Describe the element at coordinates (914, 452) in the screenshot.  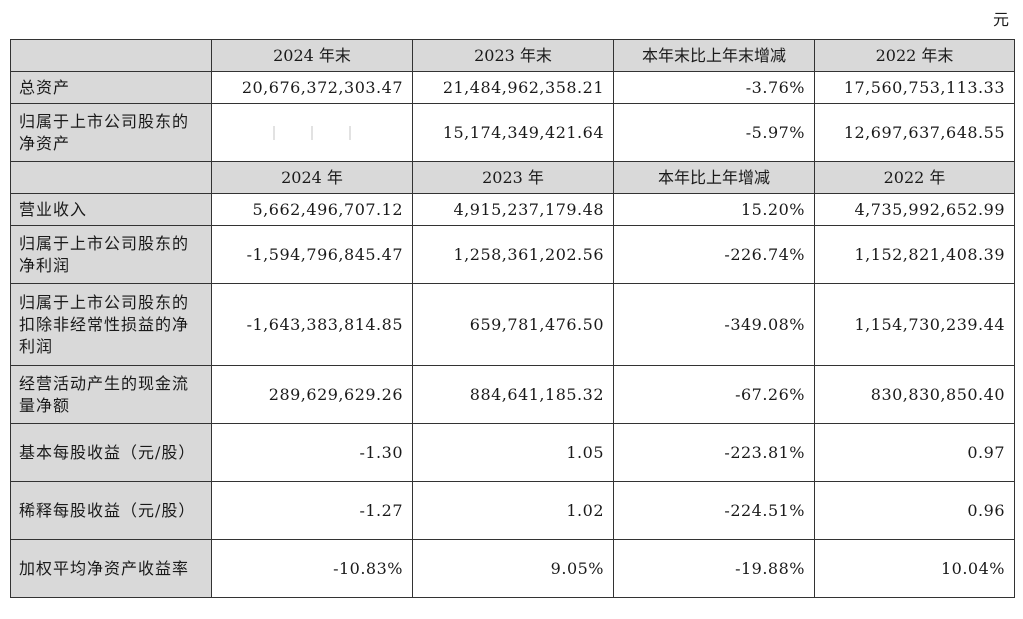
I see `value-cell: 0.97` at that location.